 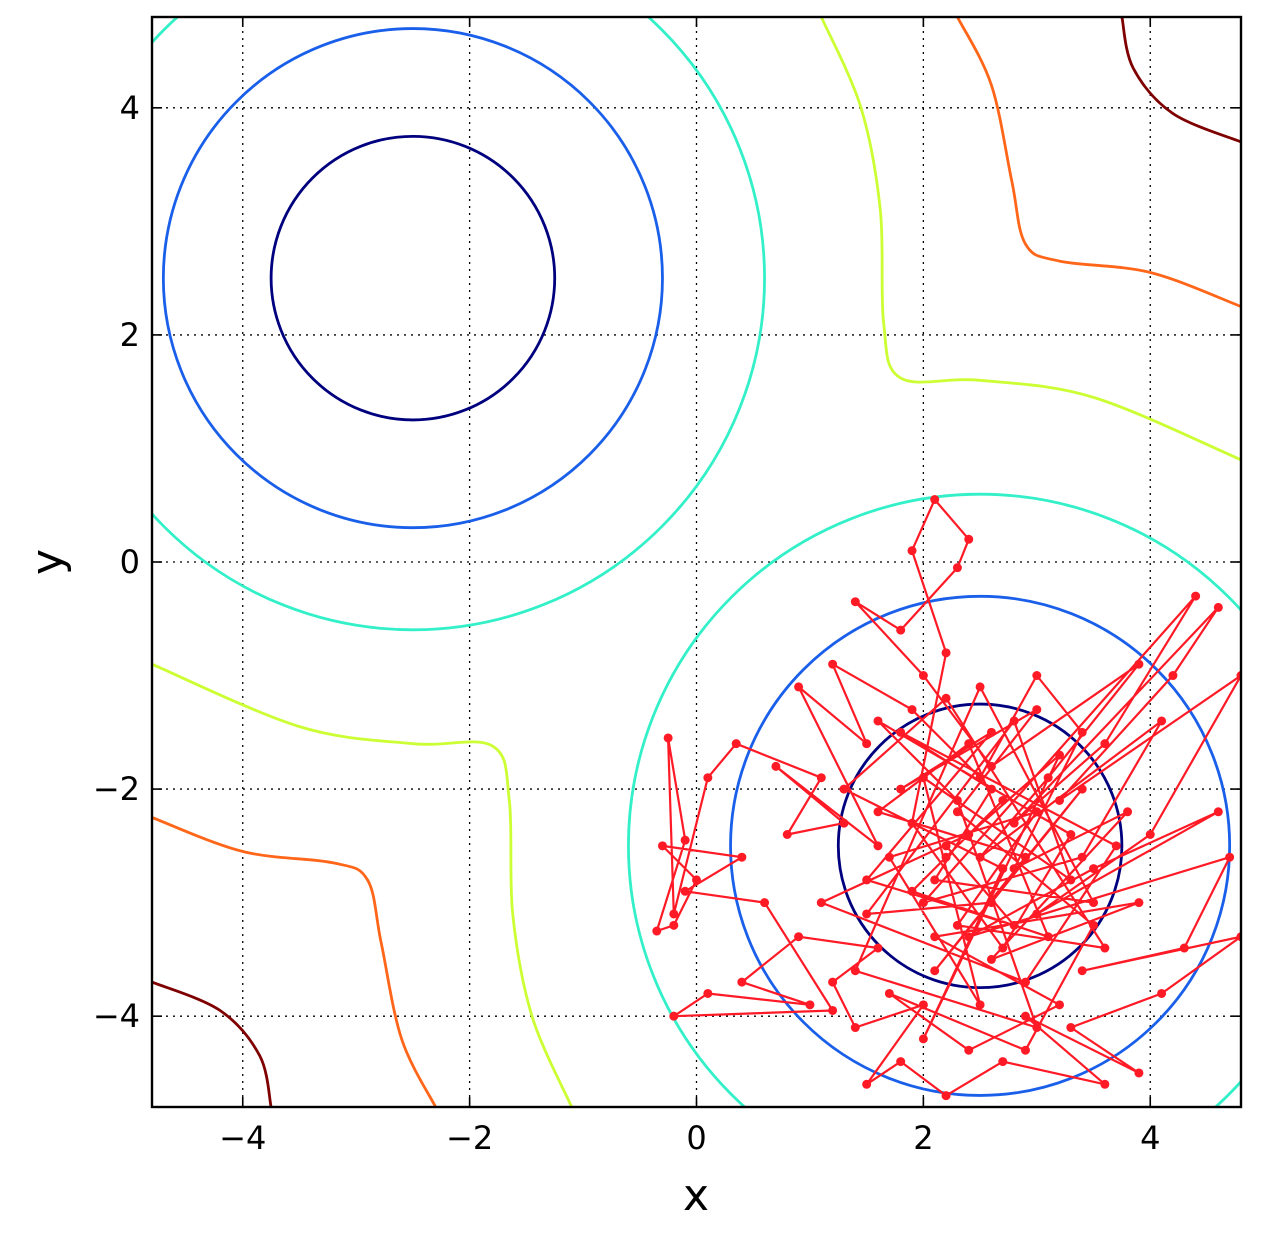 I want to click on x-tick-label: −2, so click(x=469, y=1138).